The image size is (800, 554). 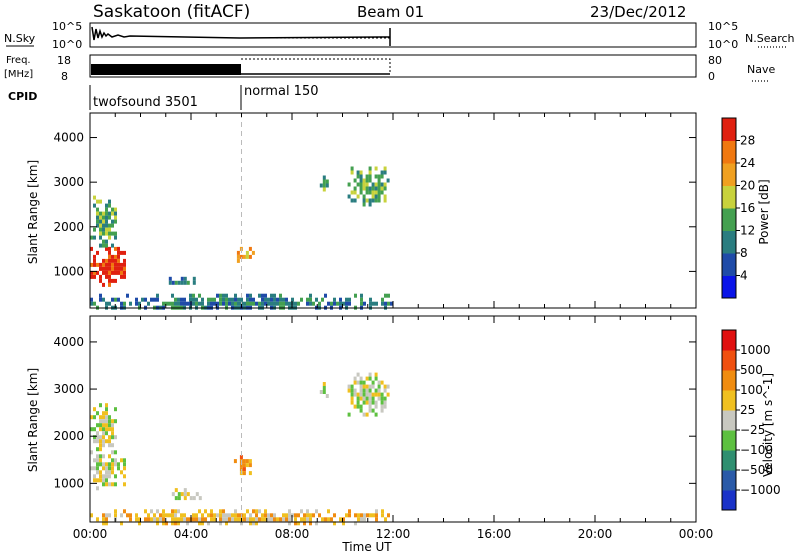 I want to click on velocity-colorbar: 1000 500 100 25 −25 −100 −500 −1000, so click(x=751, y=420).